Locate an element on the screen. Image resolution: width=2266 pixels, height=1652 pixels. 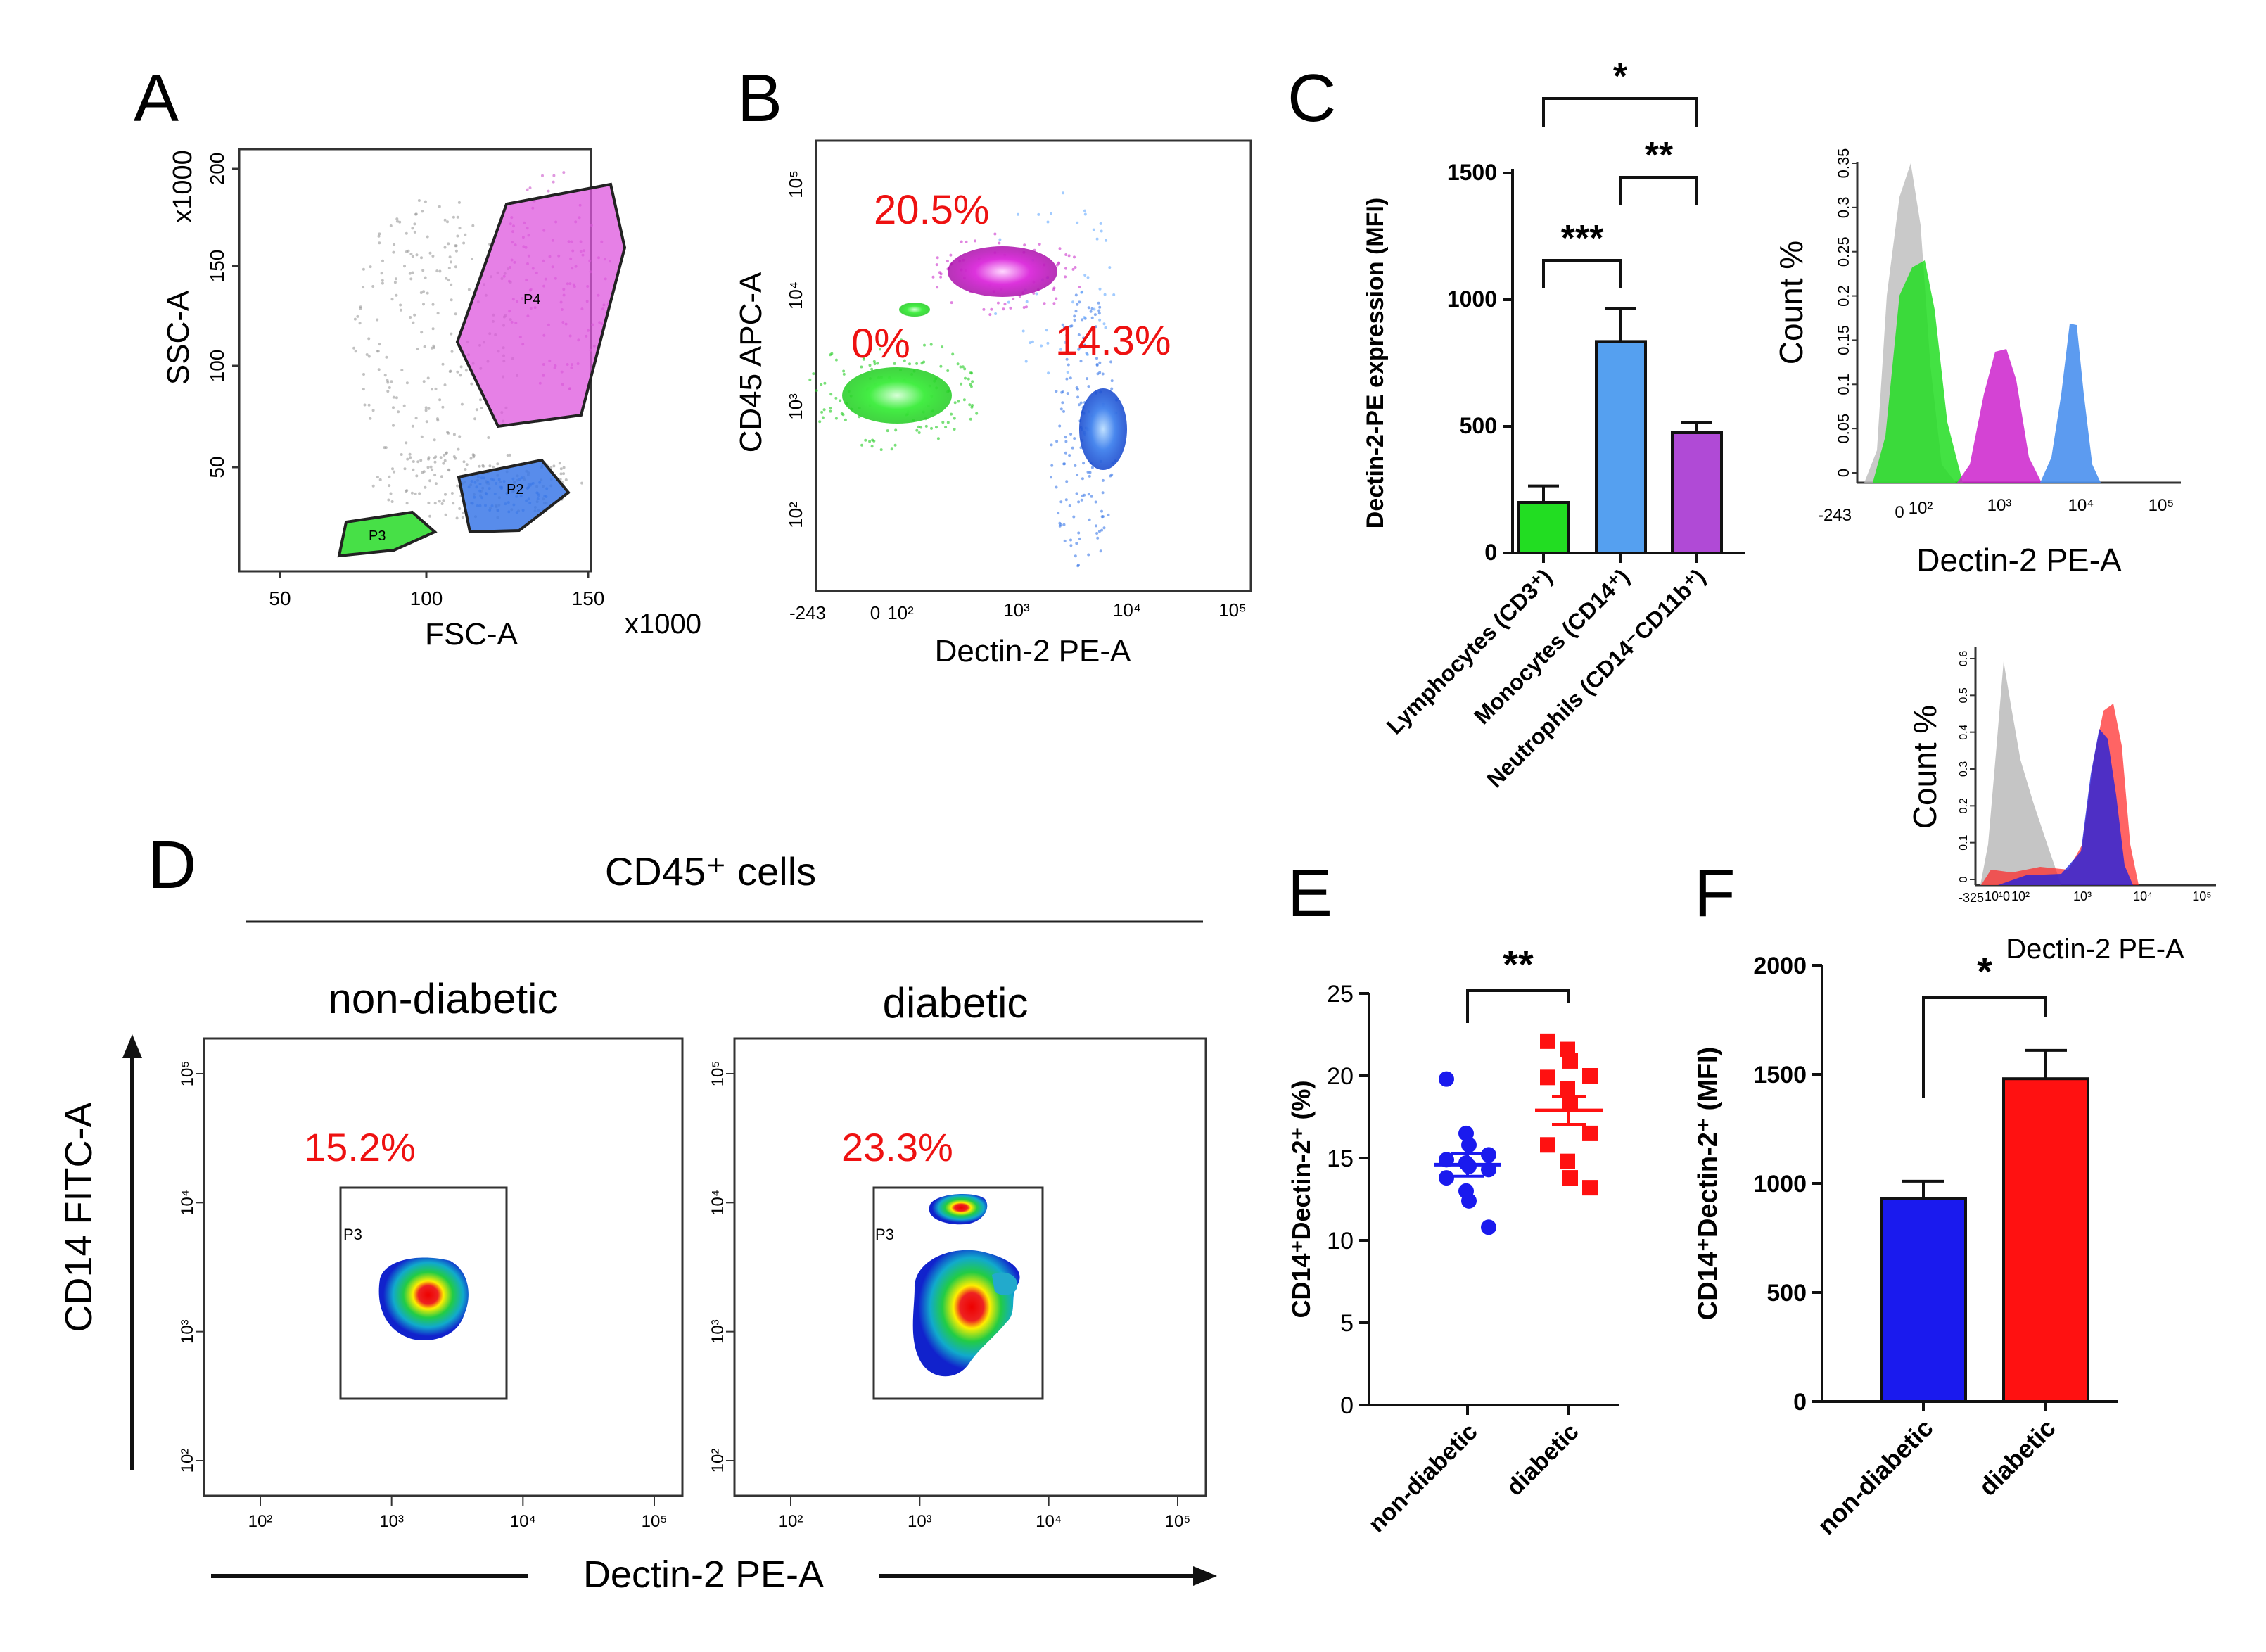
y-tick-label: 10⁵ is located at coordinates (187, 1074).